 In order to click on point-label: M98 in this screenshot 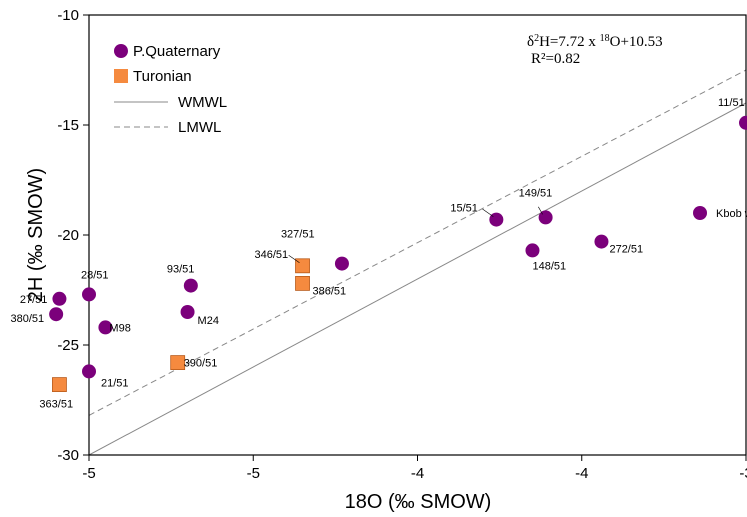, I will do `click(119, 328)`.